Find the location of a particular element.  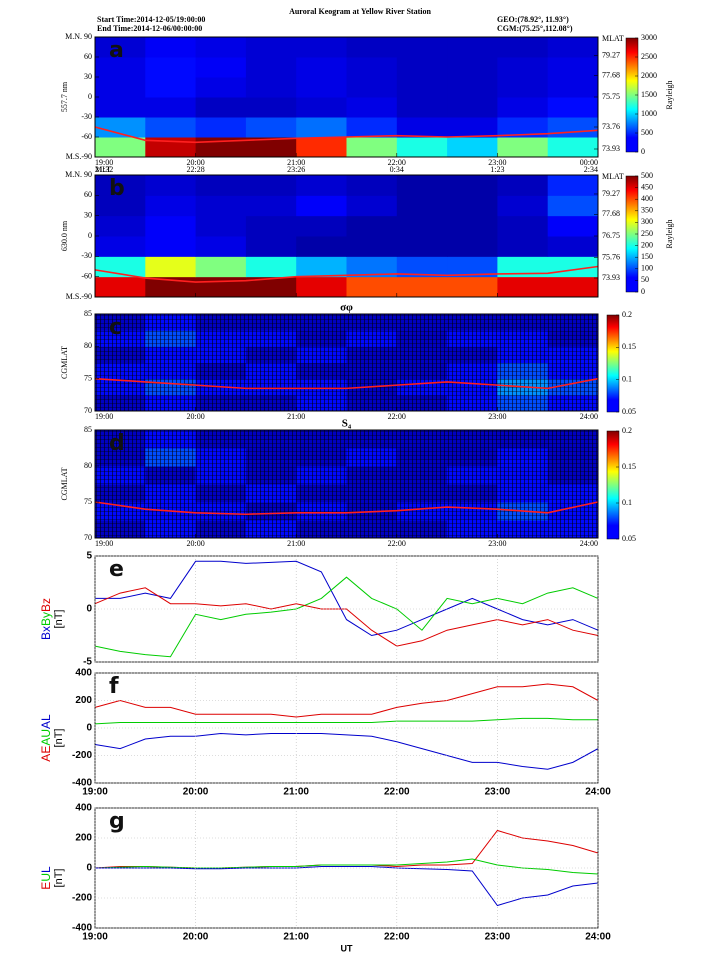

colorbar-tick-label: 100 is located at coordinates (647, 268).